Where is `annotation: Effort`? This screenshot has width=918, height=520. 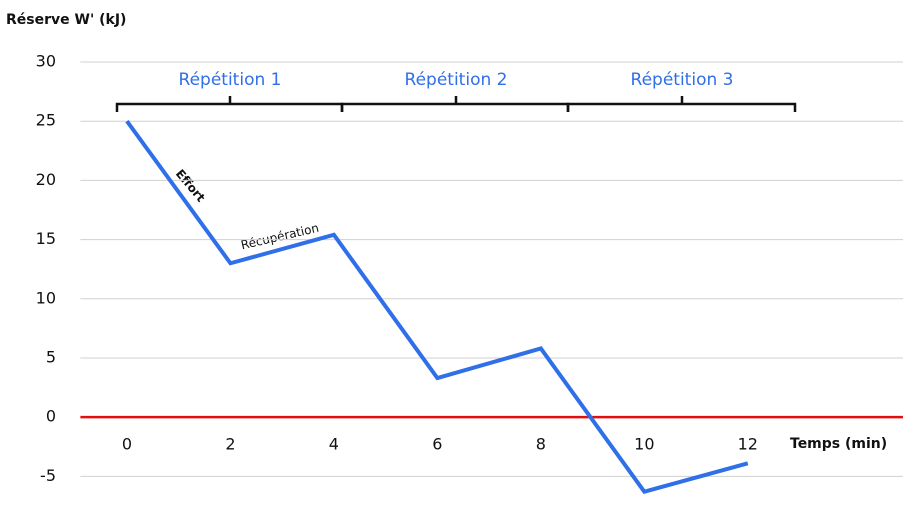 annotation: Effort is located at coordinates (190, 186).